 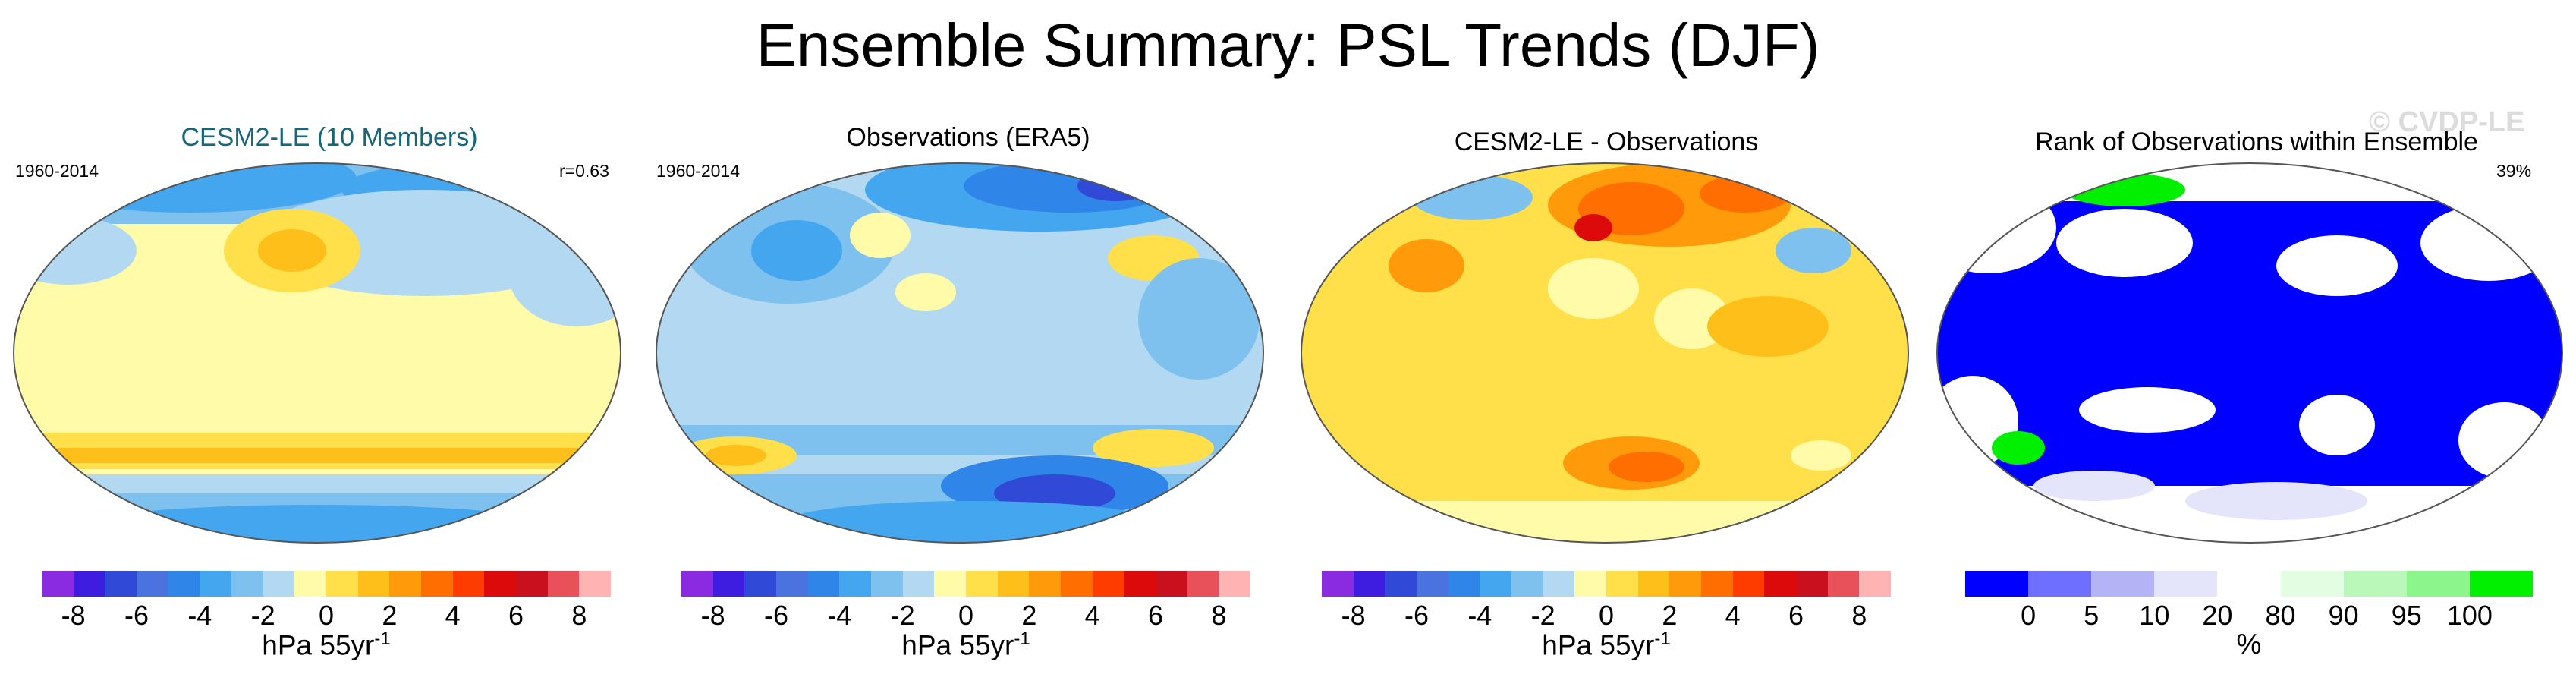 I want to click on colorbar-3-tick: 6, so click(x=1796, y=615).